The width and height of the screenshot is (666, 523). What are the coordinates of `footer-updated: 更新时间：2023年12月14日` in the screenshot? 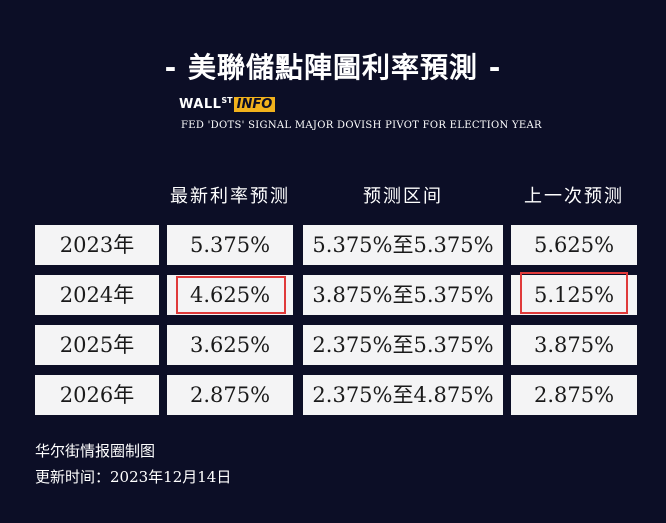 It's located at (133, 477).